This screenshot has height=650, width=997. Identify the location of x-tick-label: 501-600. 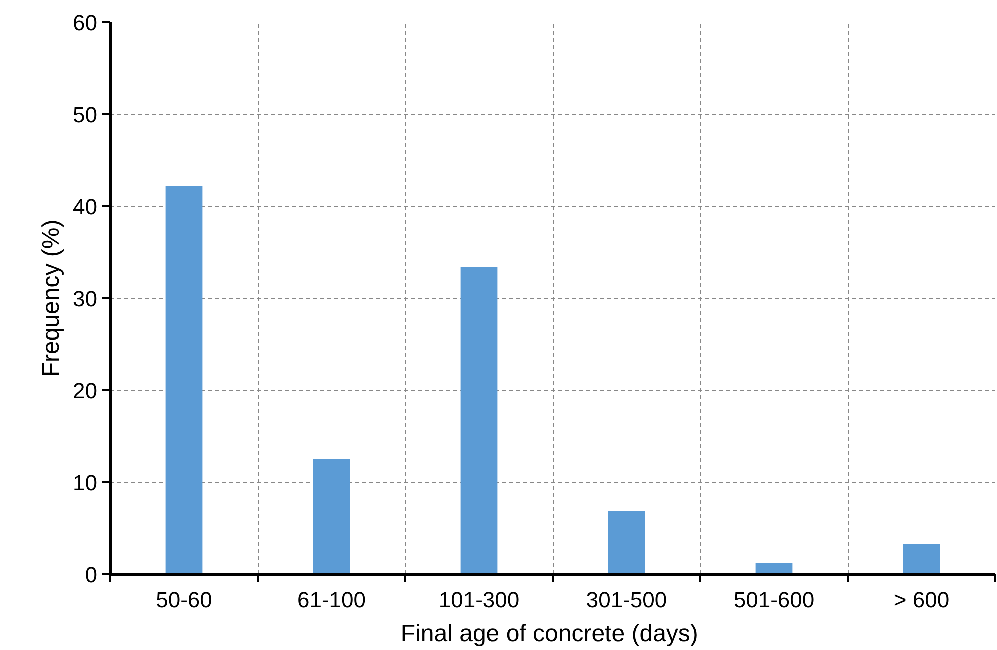
(774, 600).